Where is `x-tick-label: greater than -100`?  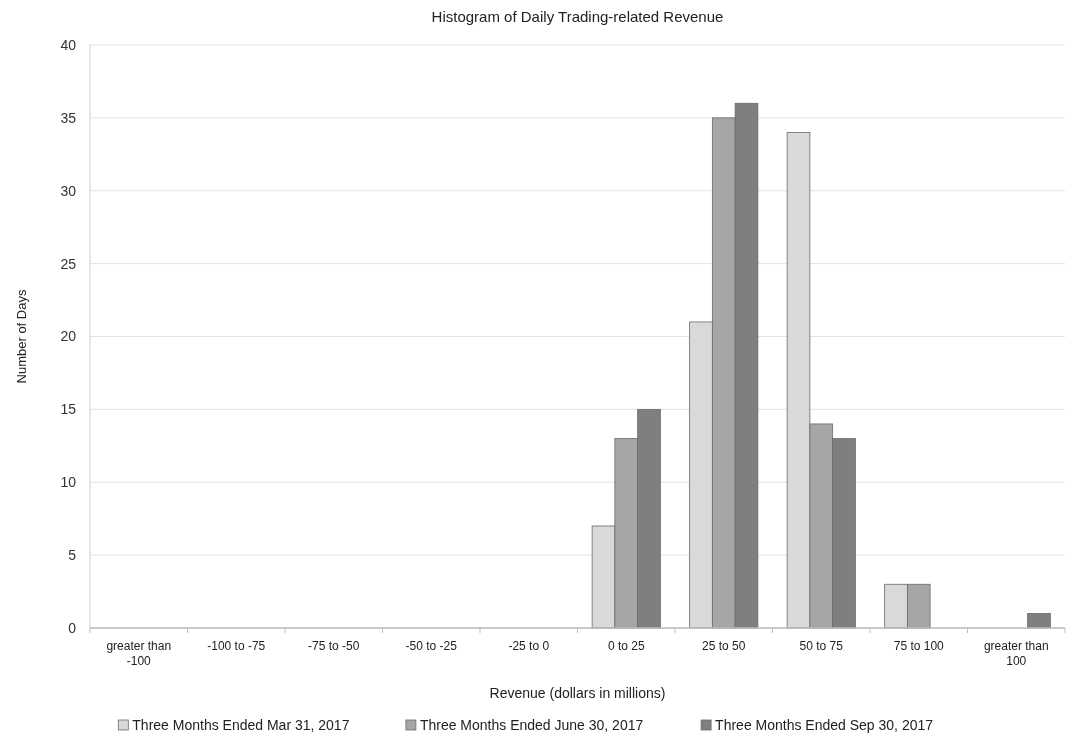 x-tick-label: greater than -100 is located at coordinates (139, 653).